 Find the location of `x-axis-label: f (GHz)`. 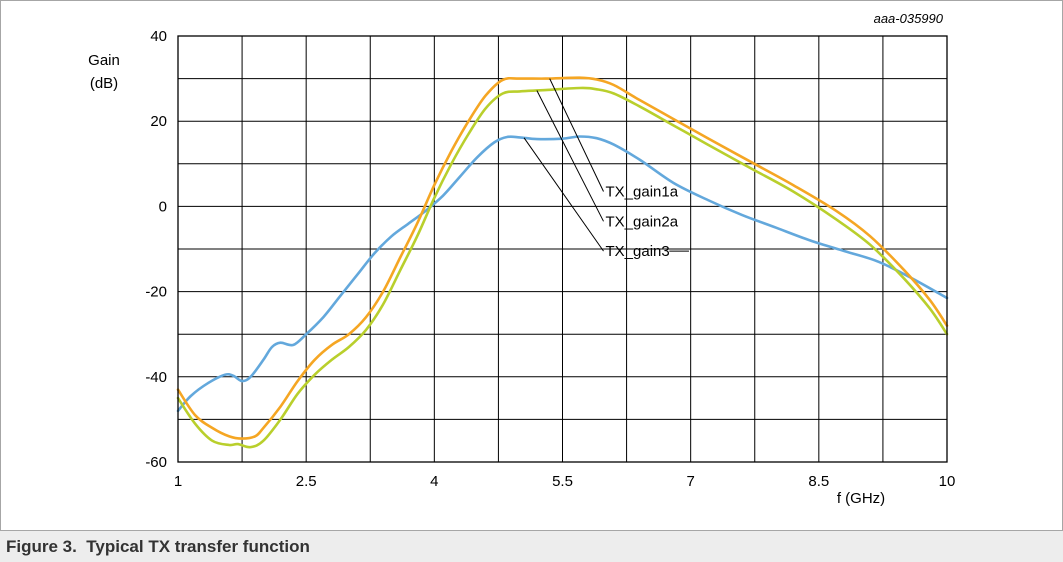

x-axis-label: f (GHz) is located at coordinates (861, 498).